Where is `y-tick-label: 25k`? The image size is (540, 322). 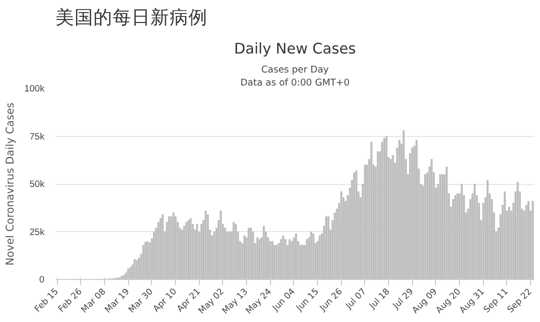 y-tick-label: 25k is located at coordinates (37, 231).